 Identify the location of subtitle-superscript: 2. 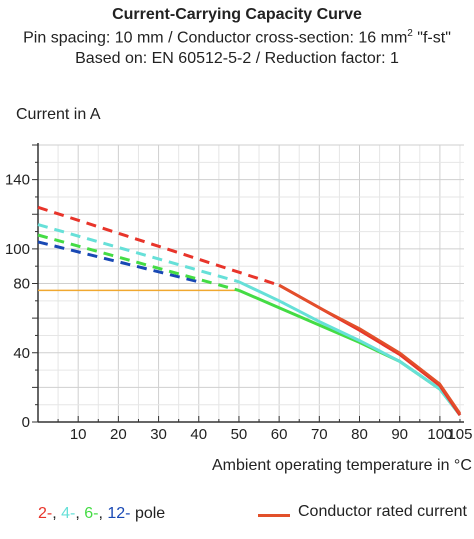
(410, 33).